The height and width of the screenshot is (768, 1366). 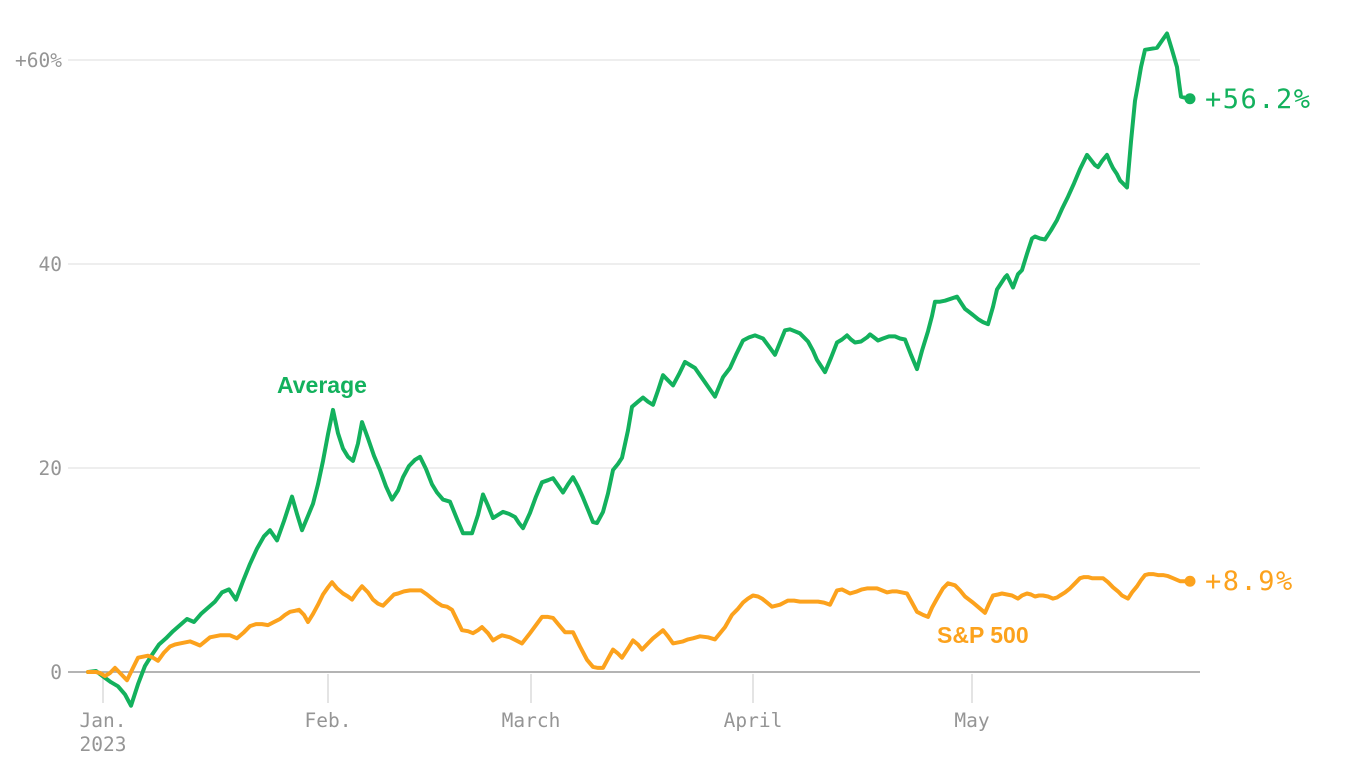 What do you see at coordinates (971, 720) in the screenshot?
I see `x-axis-tick-label: May` at bounding box center [971, 720].